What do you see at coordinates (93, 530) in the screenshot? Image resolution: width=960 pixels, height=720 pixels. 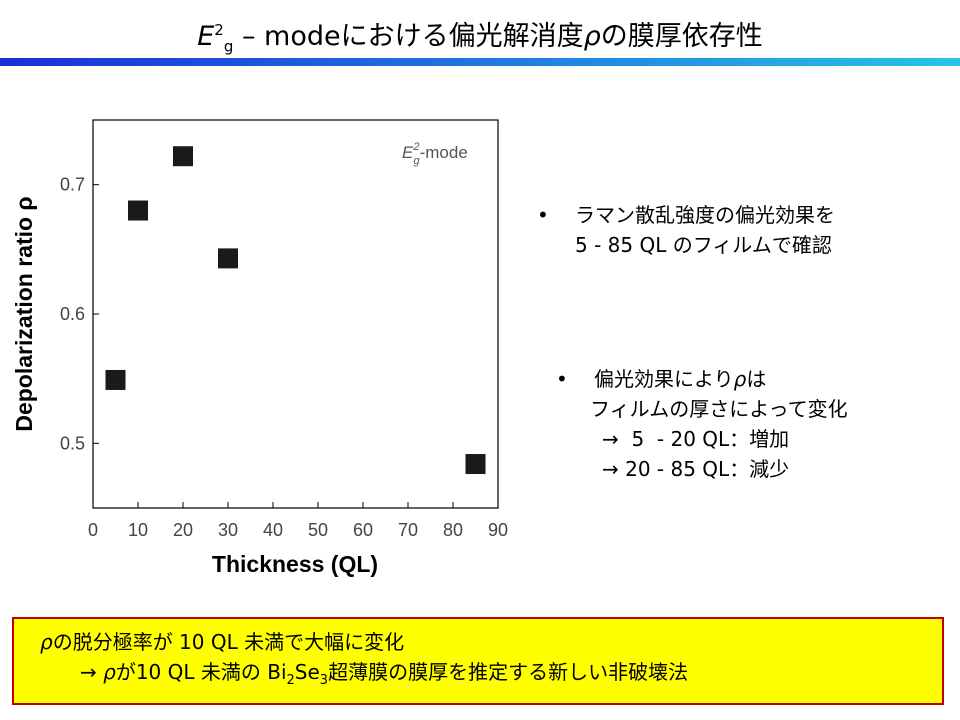 I see `x-tick-label: 0` at bounding box center [93, 530].